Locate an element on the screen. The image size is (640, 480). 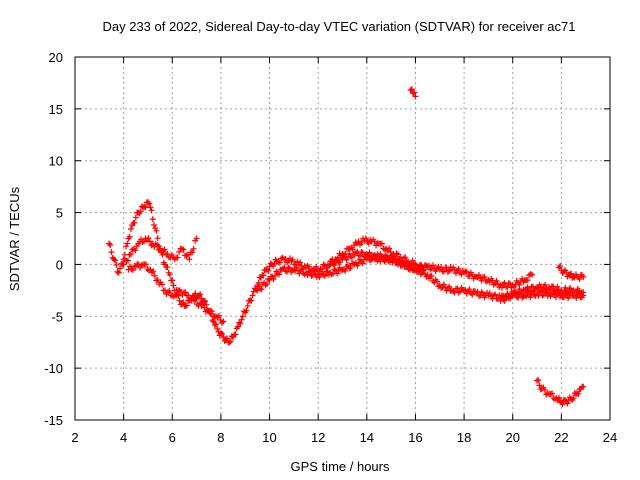
x-tick-label: 12 is located at coordinates (318, 437).